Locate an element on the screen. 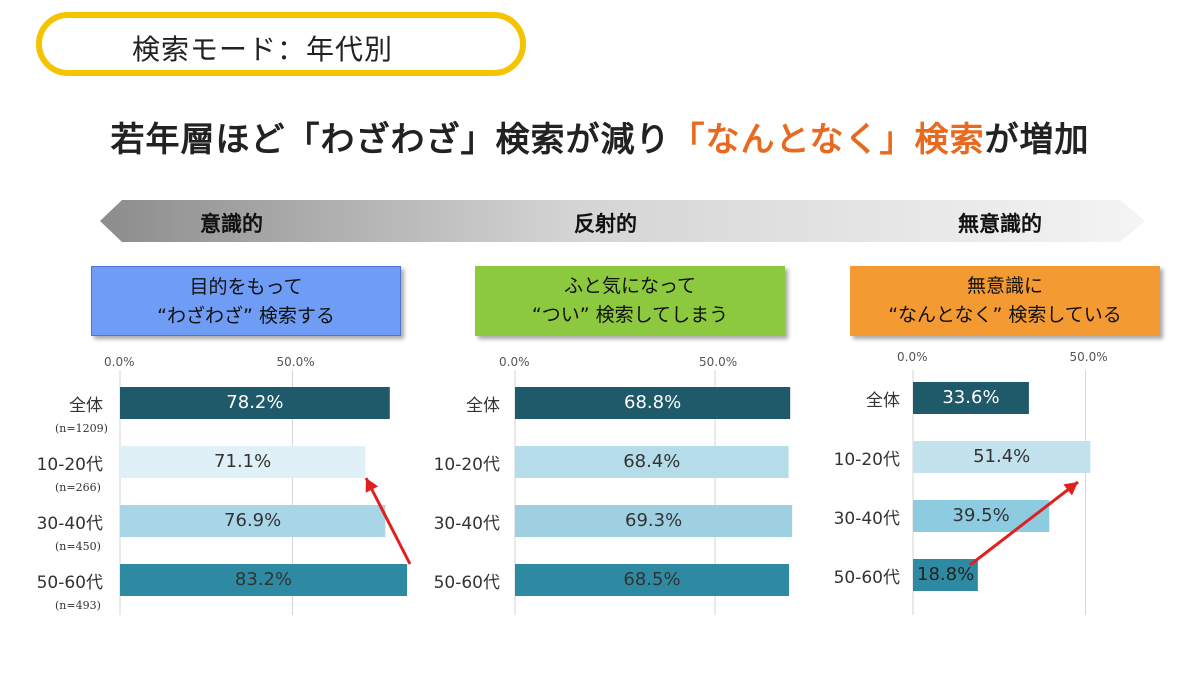 The width and height of the screenshot is (1200, 675). mode-pill: 検索モード：年代別 is located at coordinates (281, 44).